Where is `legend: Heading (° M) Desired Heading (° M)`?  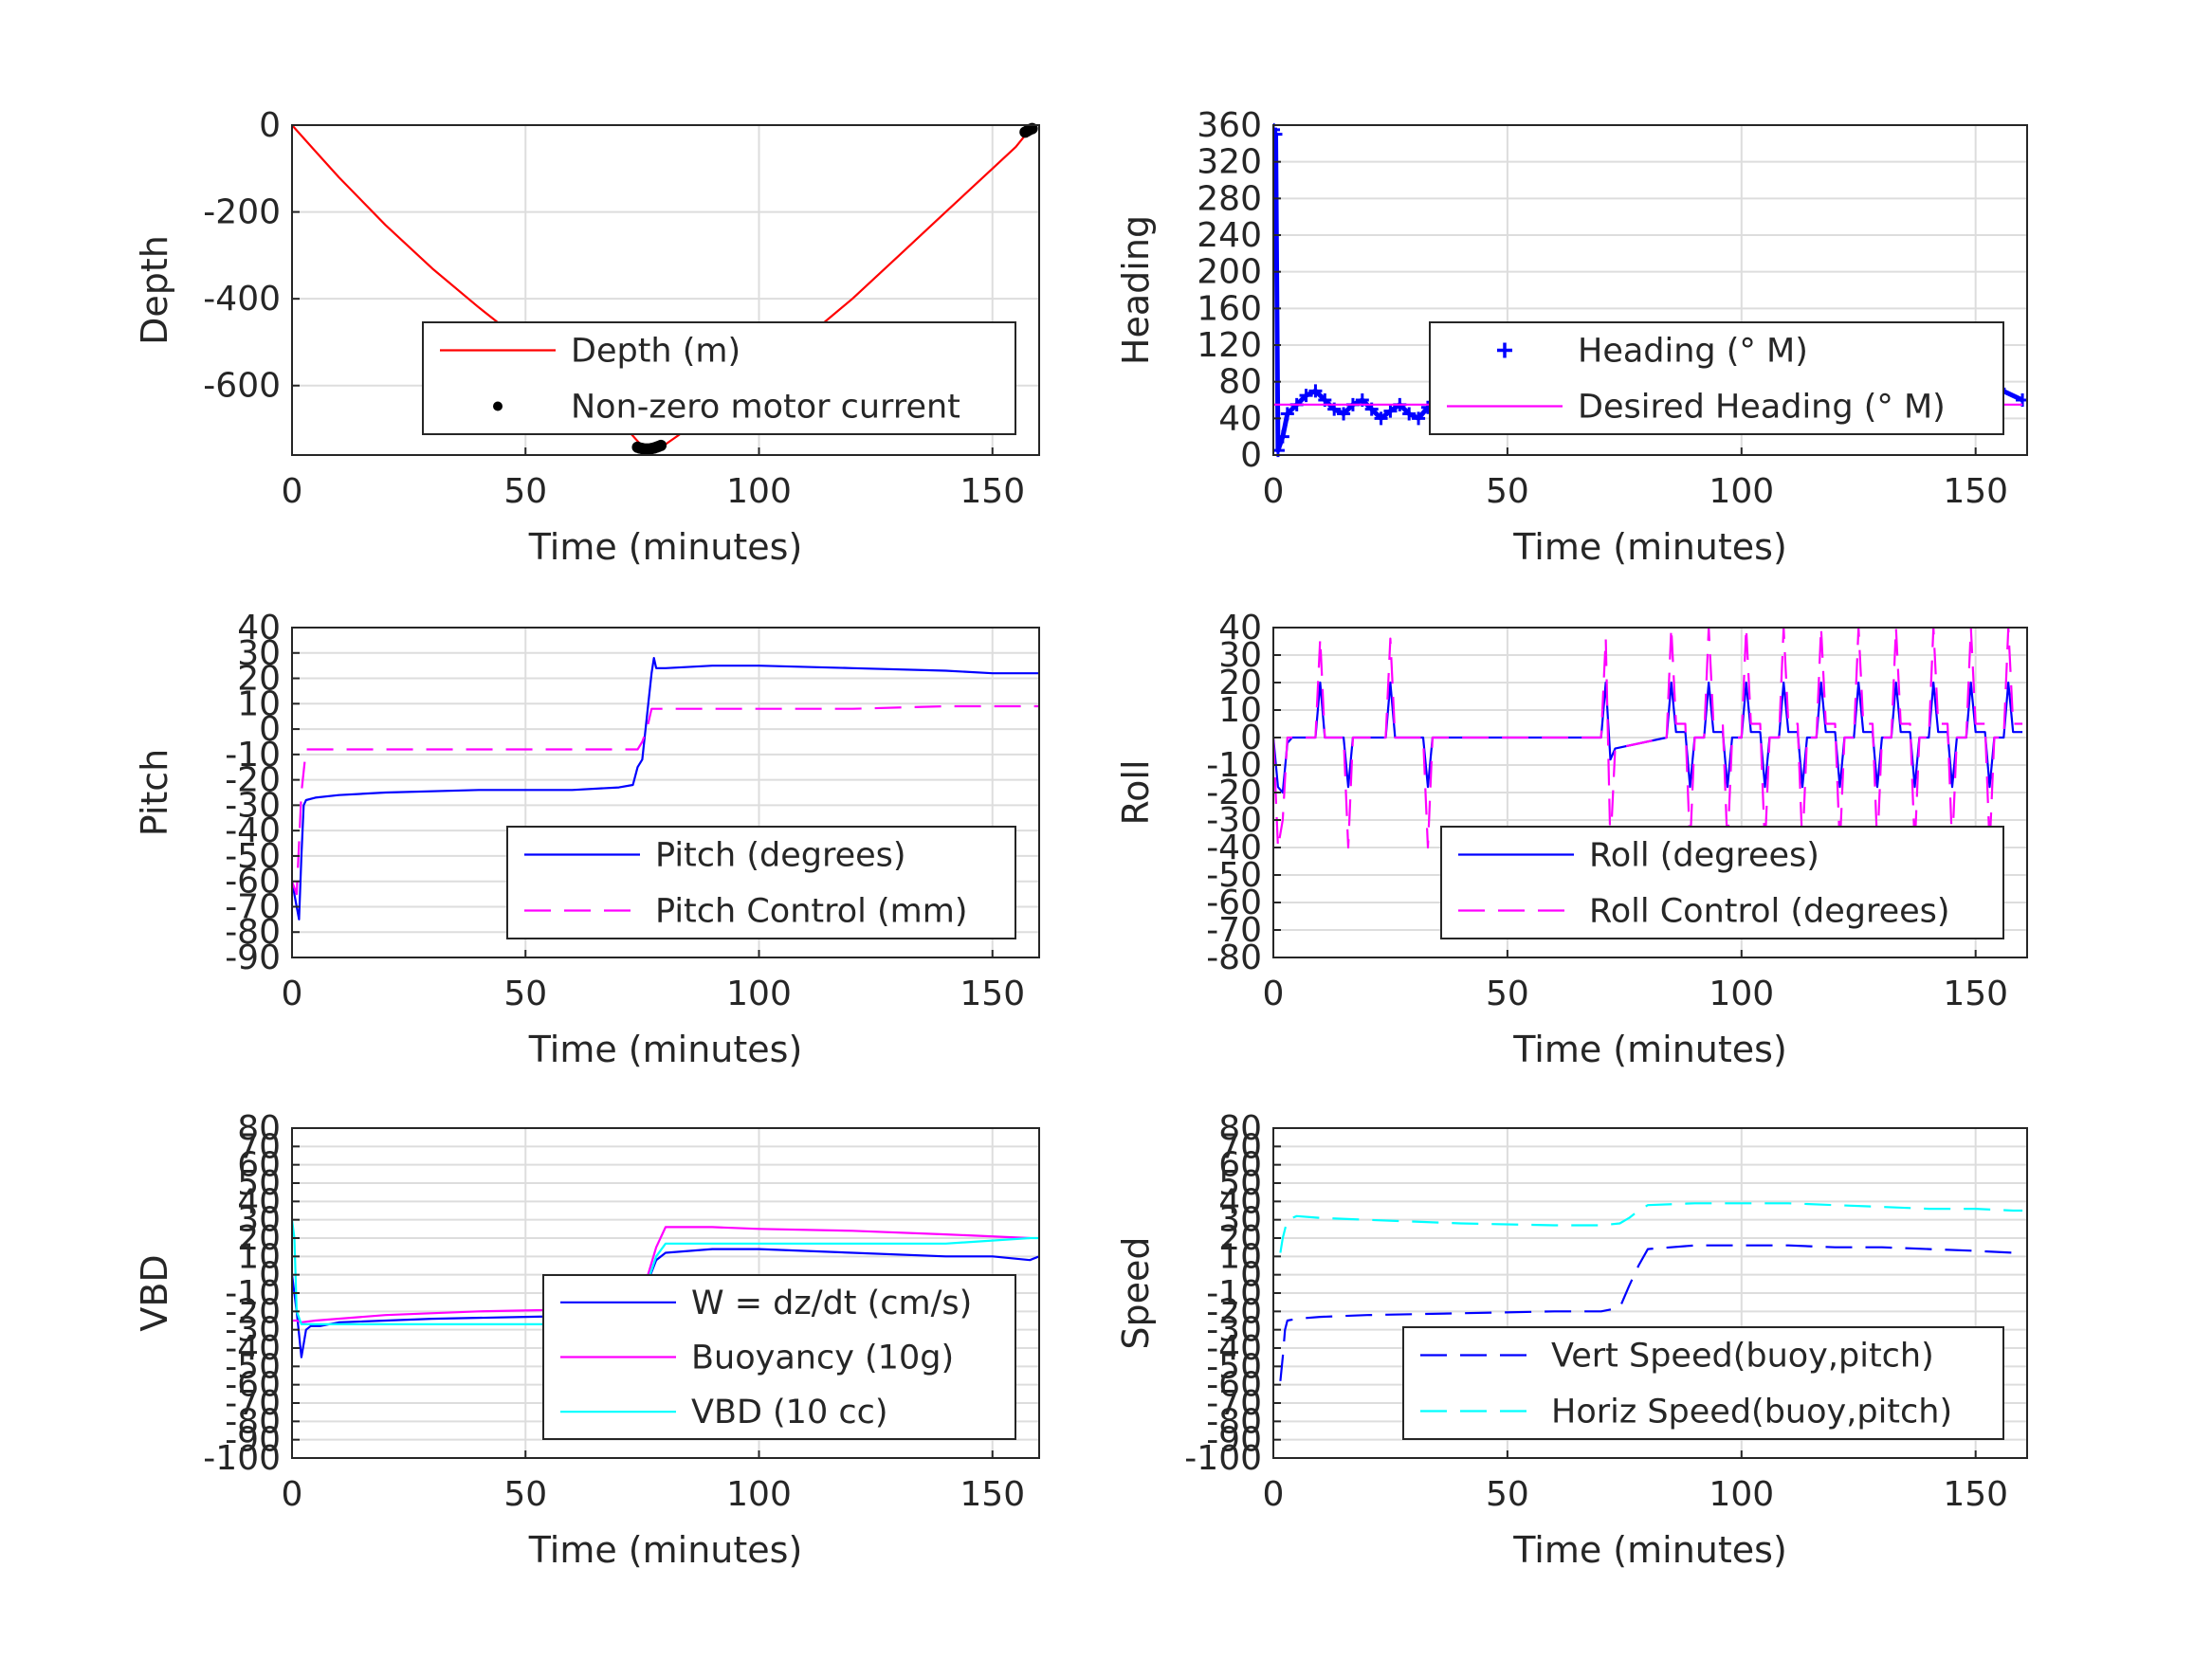
legend: Heading (° M) Desired Heading (° M) is located at coordinates (1716, 378).